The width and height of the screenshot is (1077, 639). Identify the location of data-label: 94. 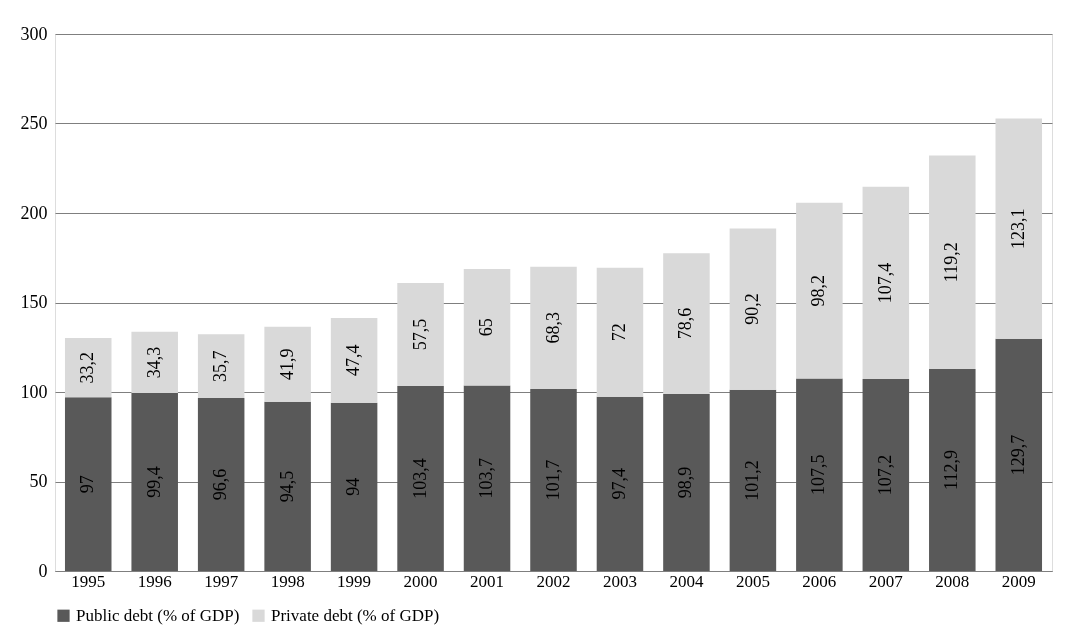
(353, 486).